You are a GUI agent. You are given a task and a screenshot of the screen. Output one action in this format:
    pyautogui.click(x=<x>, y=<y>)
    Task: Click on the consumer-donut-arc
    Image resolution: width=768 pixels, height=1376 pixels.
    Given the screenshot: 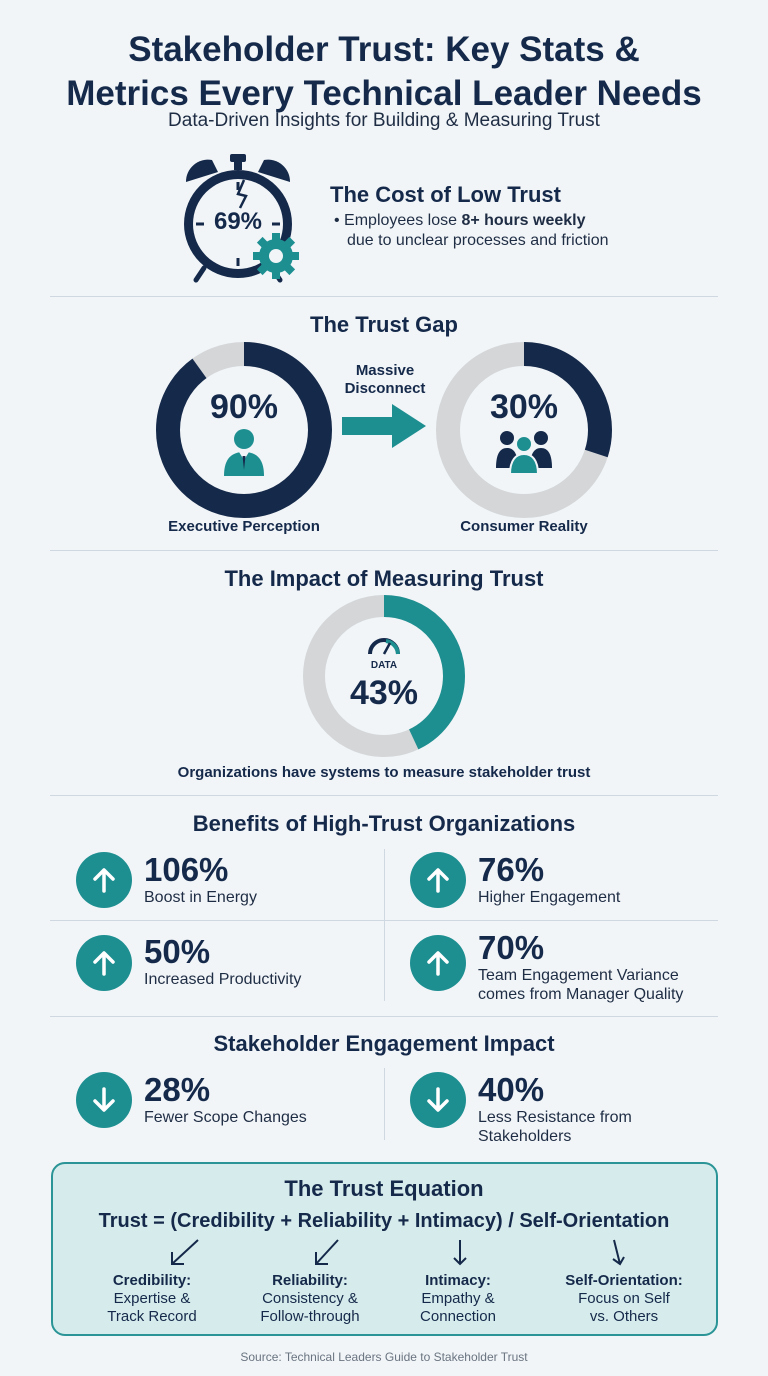 What is the action you would take?
    pyautogui.click(x=524, y=430)
    